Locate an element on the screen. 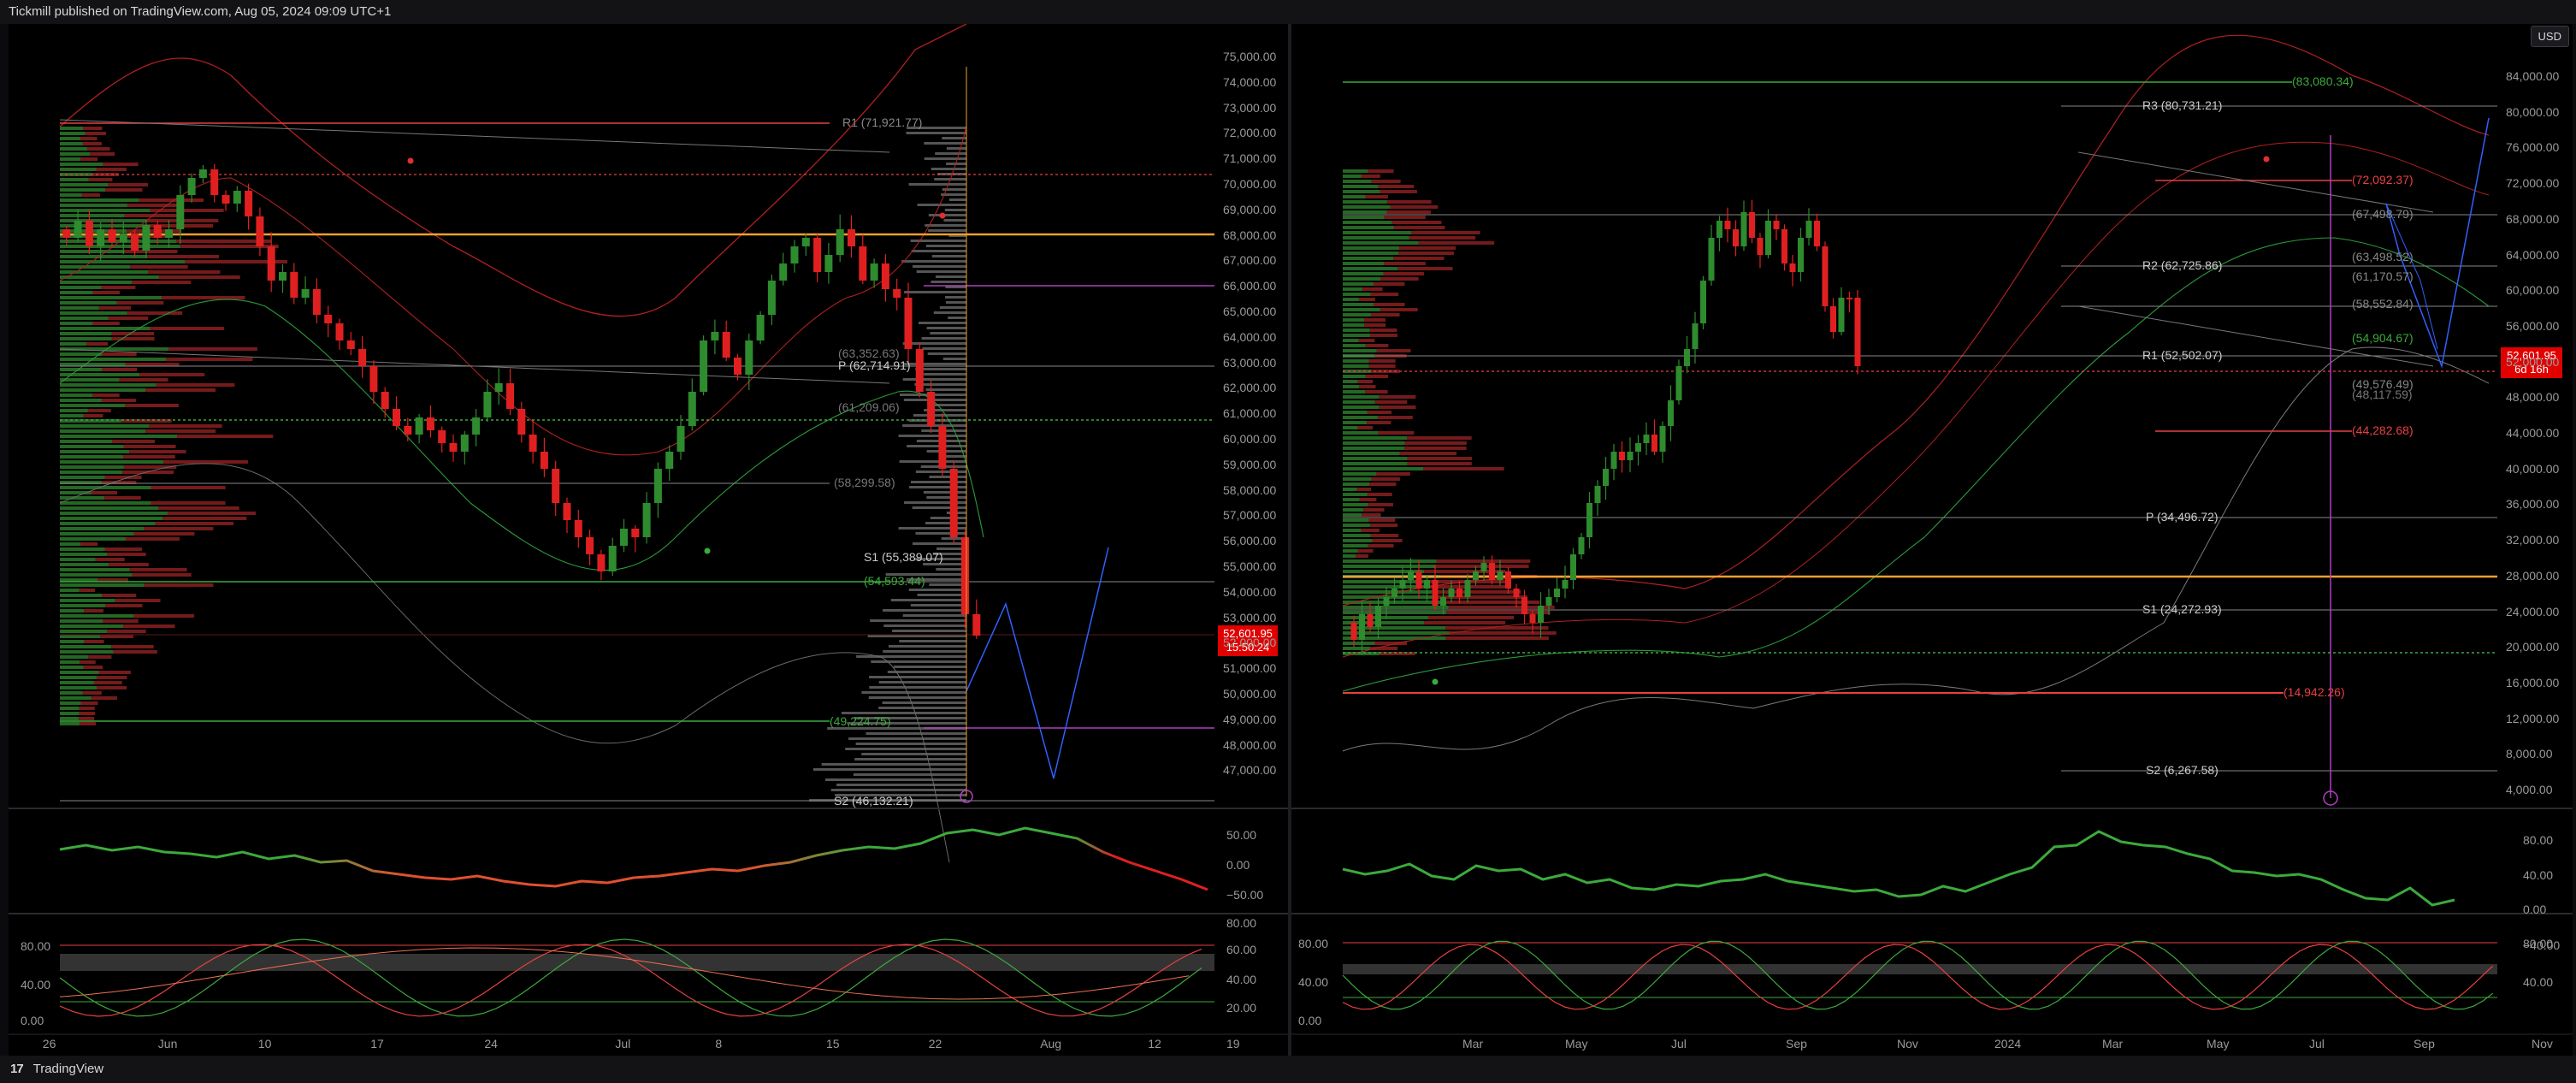  right-pivot-label: (63,498.52) is located at coordinates (2383, 256).